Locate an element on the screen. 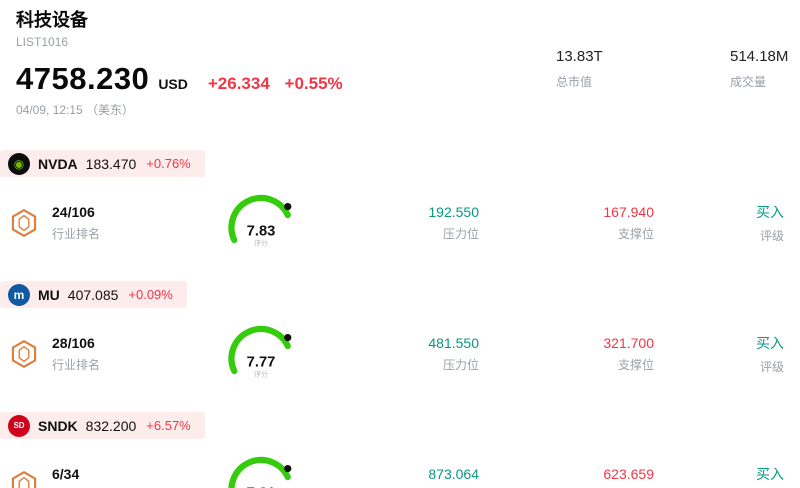 This screenshot has width=800, height=488. ticker-symbol: MU is located at coordinates (49, 294).